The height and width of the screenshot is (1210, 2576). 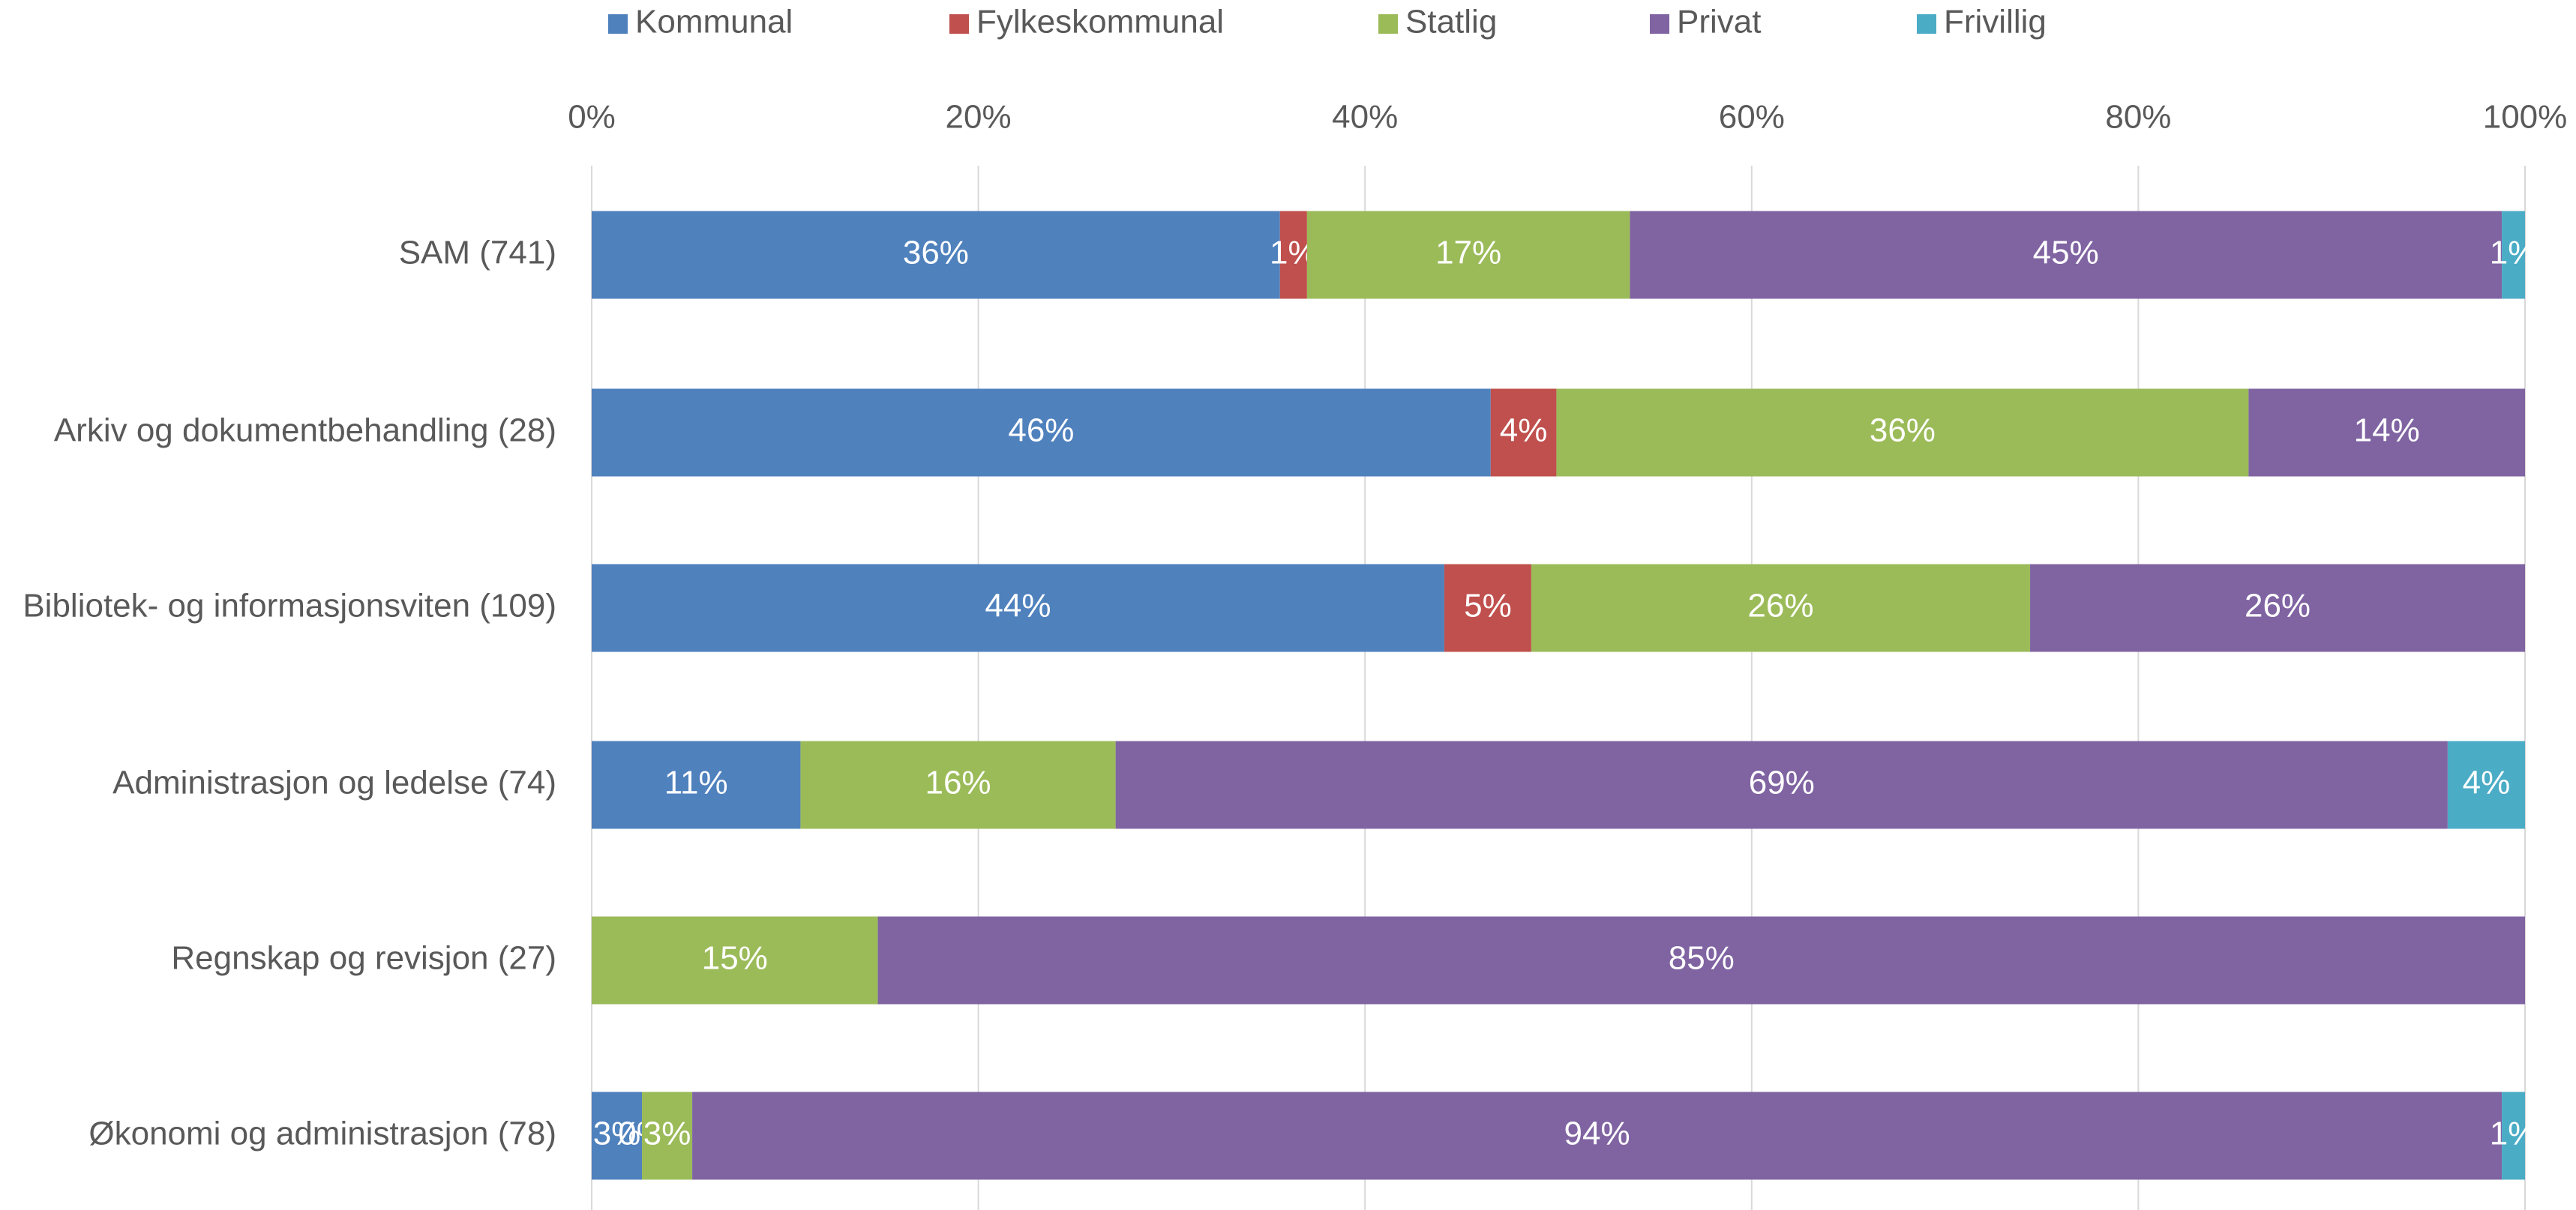 What do you see at coordinates (334, 783) in the screenshot?
I see `y-tick-label: Administrasjon og ledelse (74)` at bounding box center [334, 783].